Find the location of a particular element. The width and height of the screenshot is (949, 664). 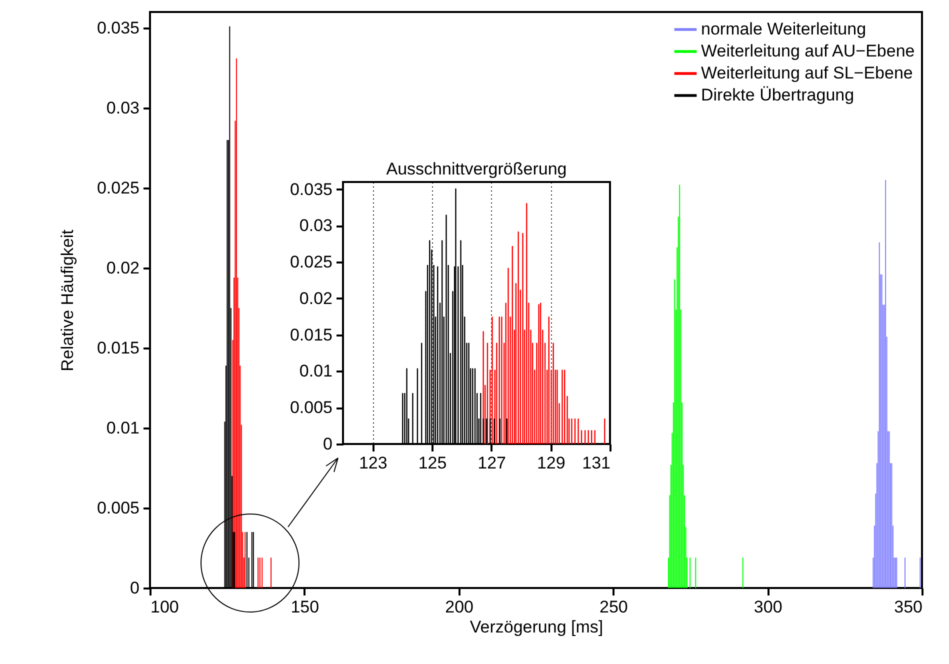

x-tick-label: 129 is located at coordinates (551, 463).